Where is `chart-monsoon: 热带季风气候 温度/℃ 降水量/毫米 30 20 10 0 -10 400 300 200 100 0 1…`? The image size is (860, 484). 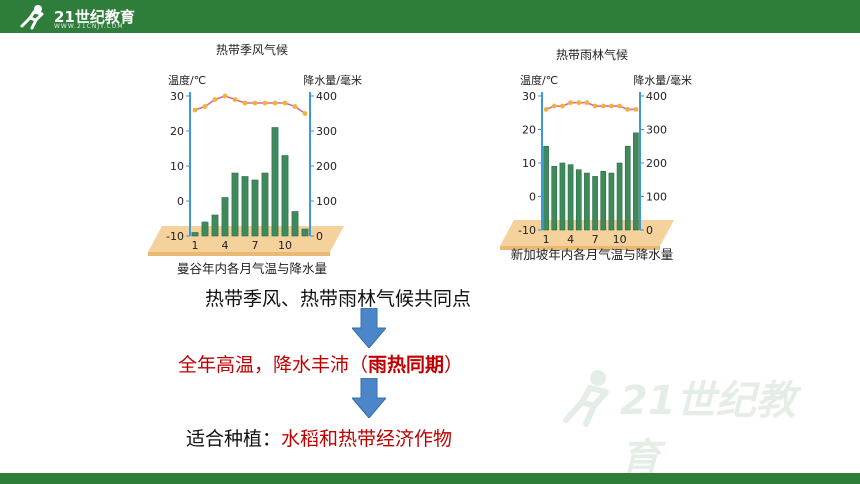 chart-monsoon: 热带季风气候 温度/℃ 降水量/毫米 30 20 10 0 -10 400 300 200 100 0 1… is located at coordinates (255, 160).